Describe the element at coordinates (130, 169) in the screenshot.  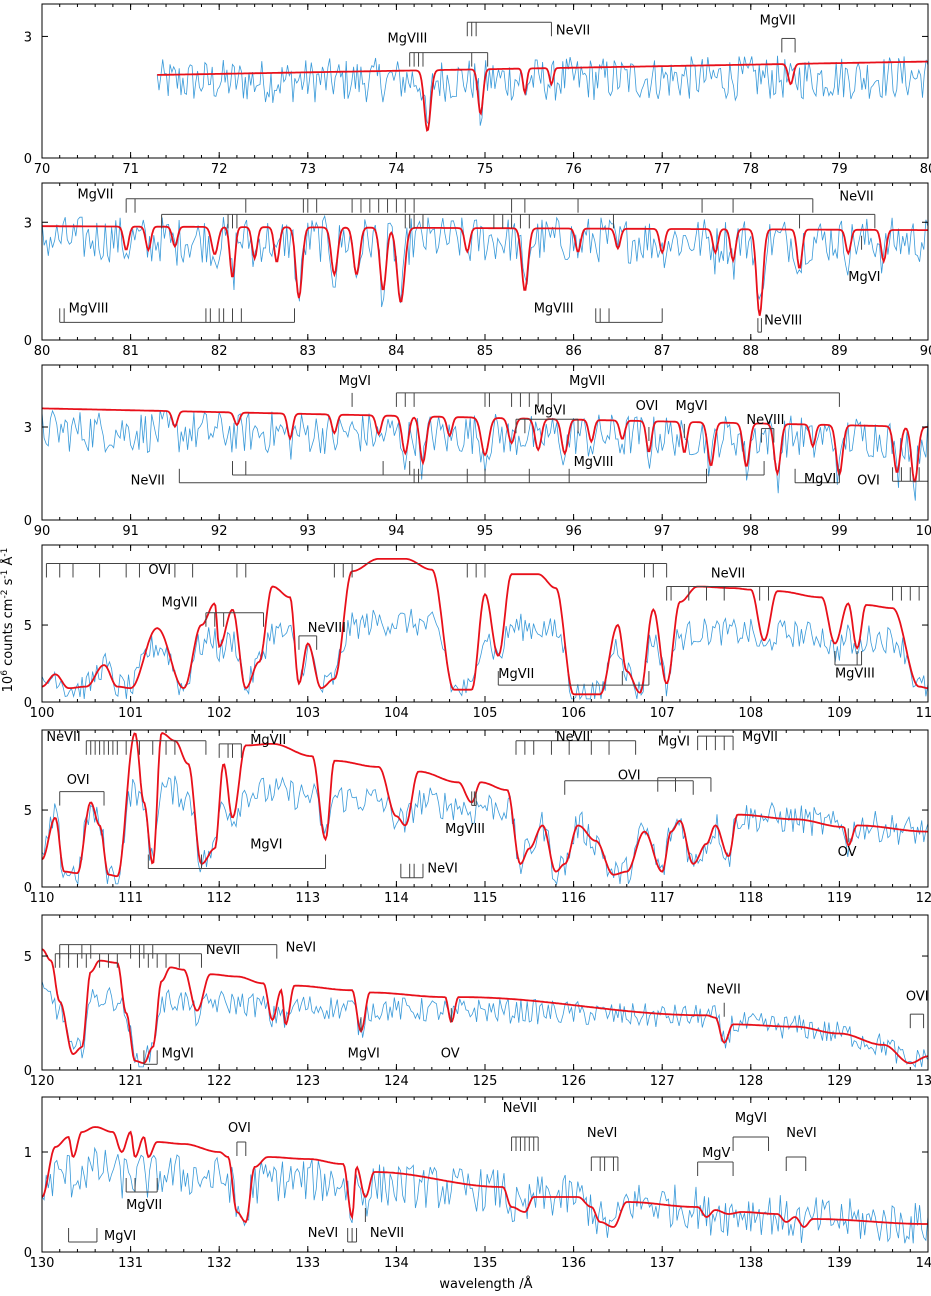
I see `x-tick-label: 71` at that location.